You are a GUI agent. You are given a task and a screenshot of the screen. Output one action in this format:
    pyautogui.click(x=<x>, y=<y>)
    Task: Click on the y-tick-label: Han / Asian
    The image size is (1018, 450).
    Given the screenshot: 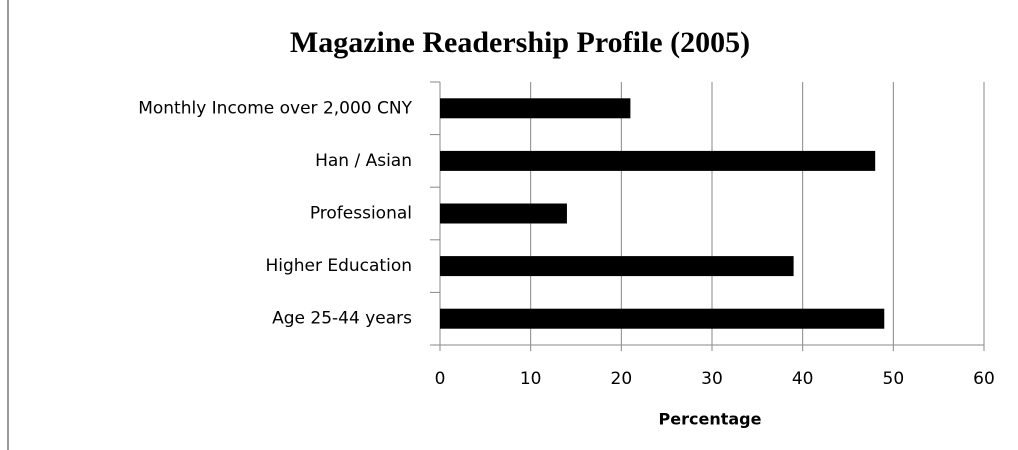 What is the action you would take?
    pyautogui.click(x=363, y=161)
    